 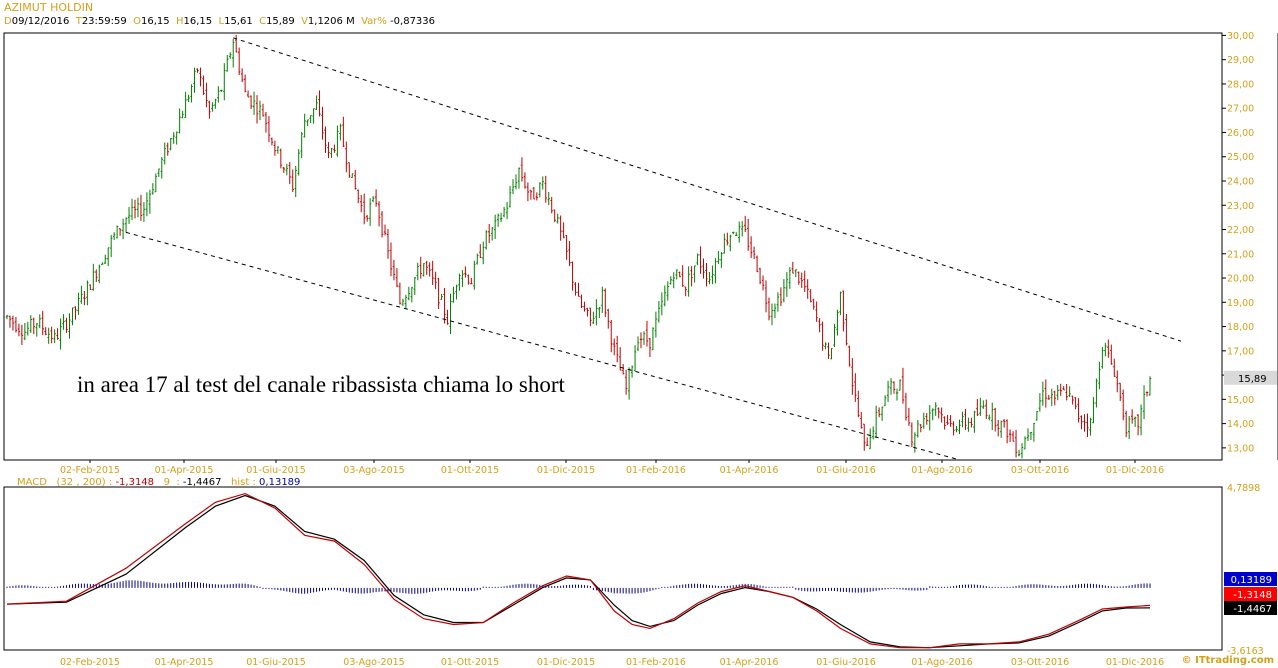 I want to click on time-value: 23:59:59, so click(x=104, y=21).